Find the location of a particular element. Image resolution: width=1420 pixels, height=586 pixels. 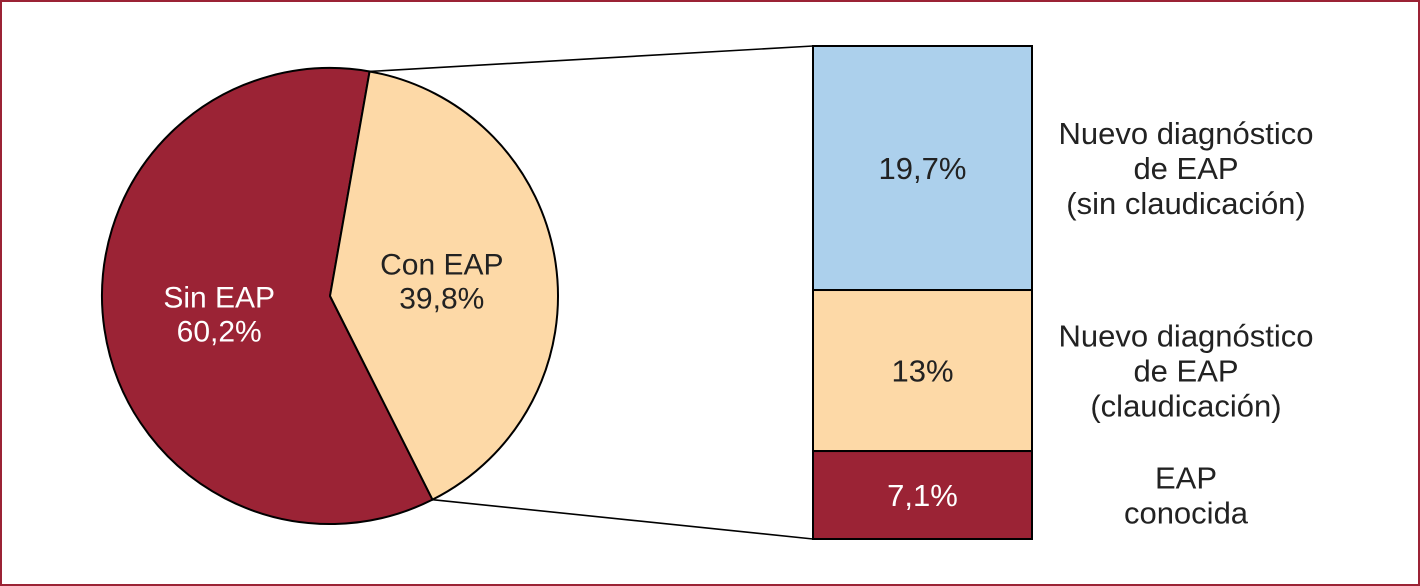

connector-line-top is located at coordinates (591, 59).